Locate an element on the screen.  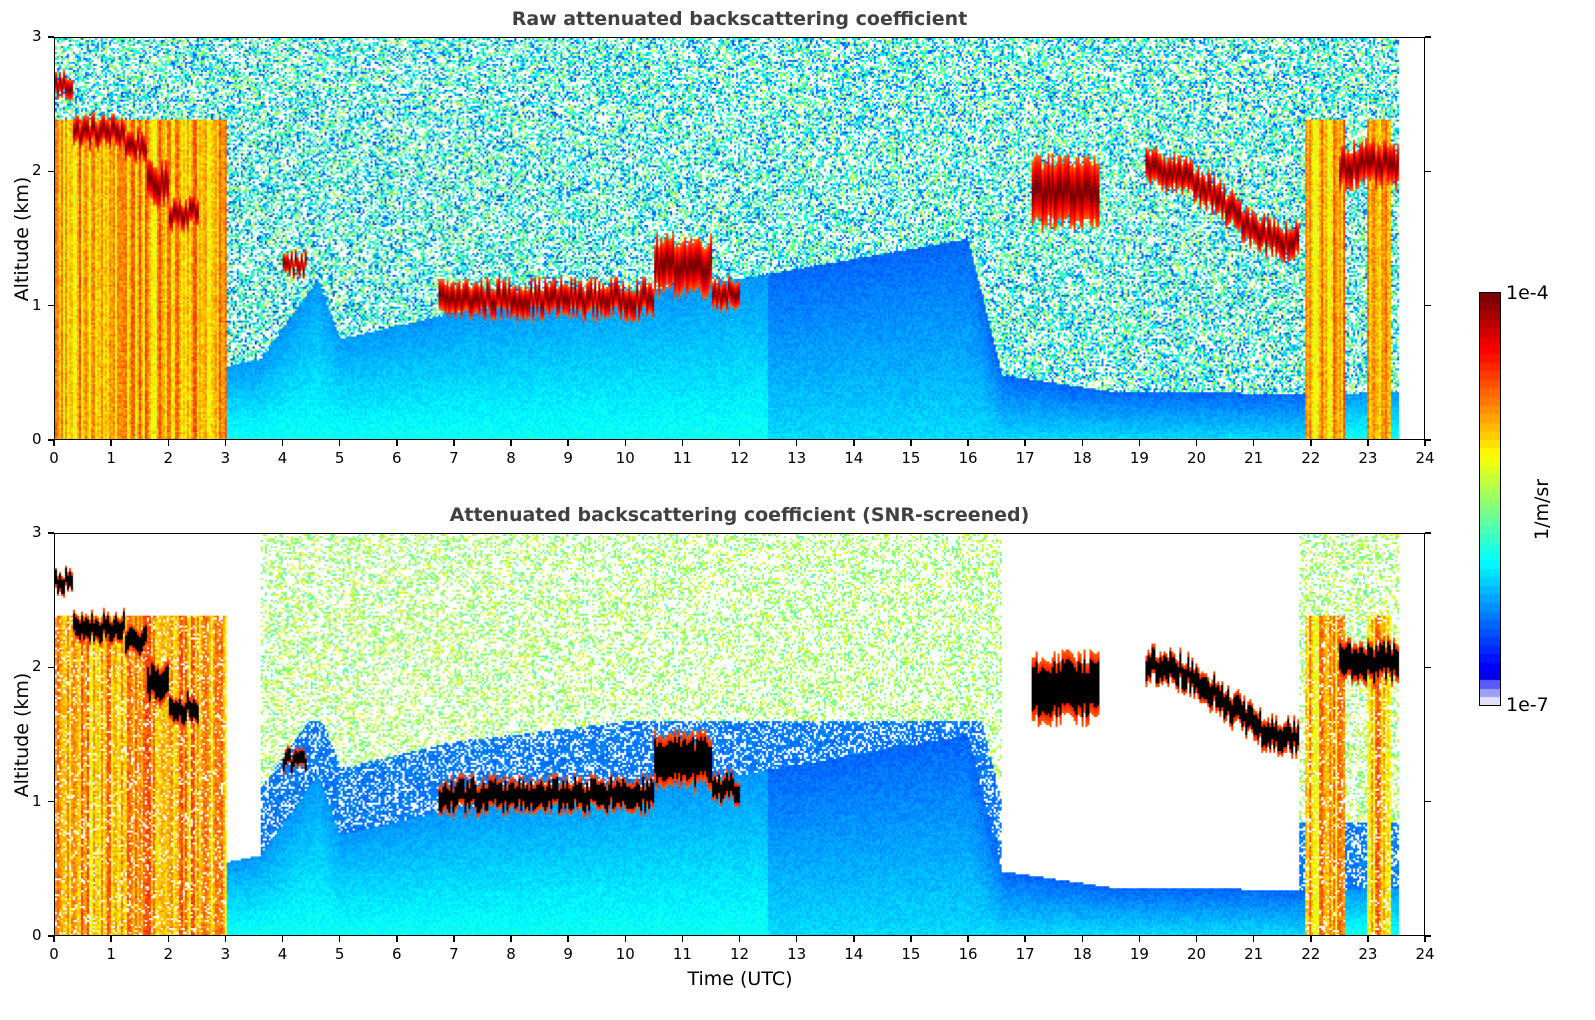
x-tick-label: 24 is located at coordinates (1425, 458).